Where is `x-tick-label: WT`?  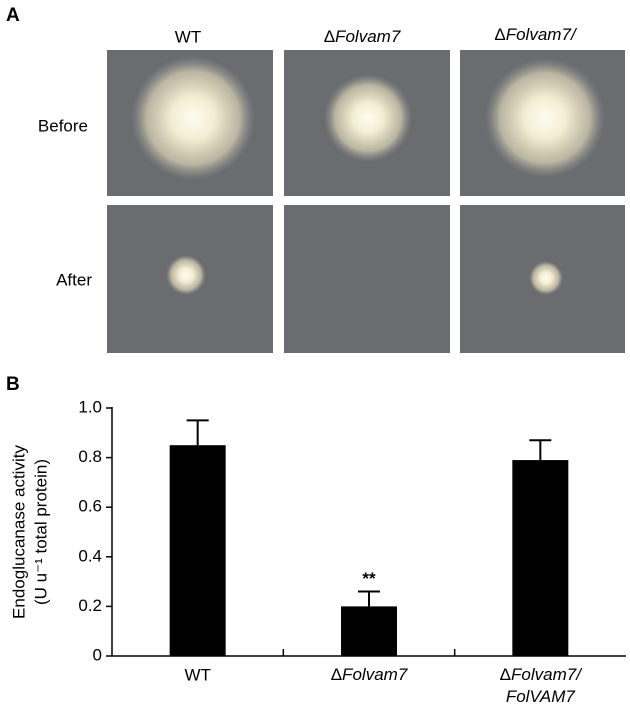 x-tick-label: WT is located at coordinates (197, 674).